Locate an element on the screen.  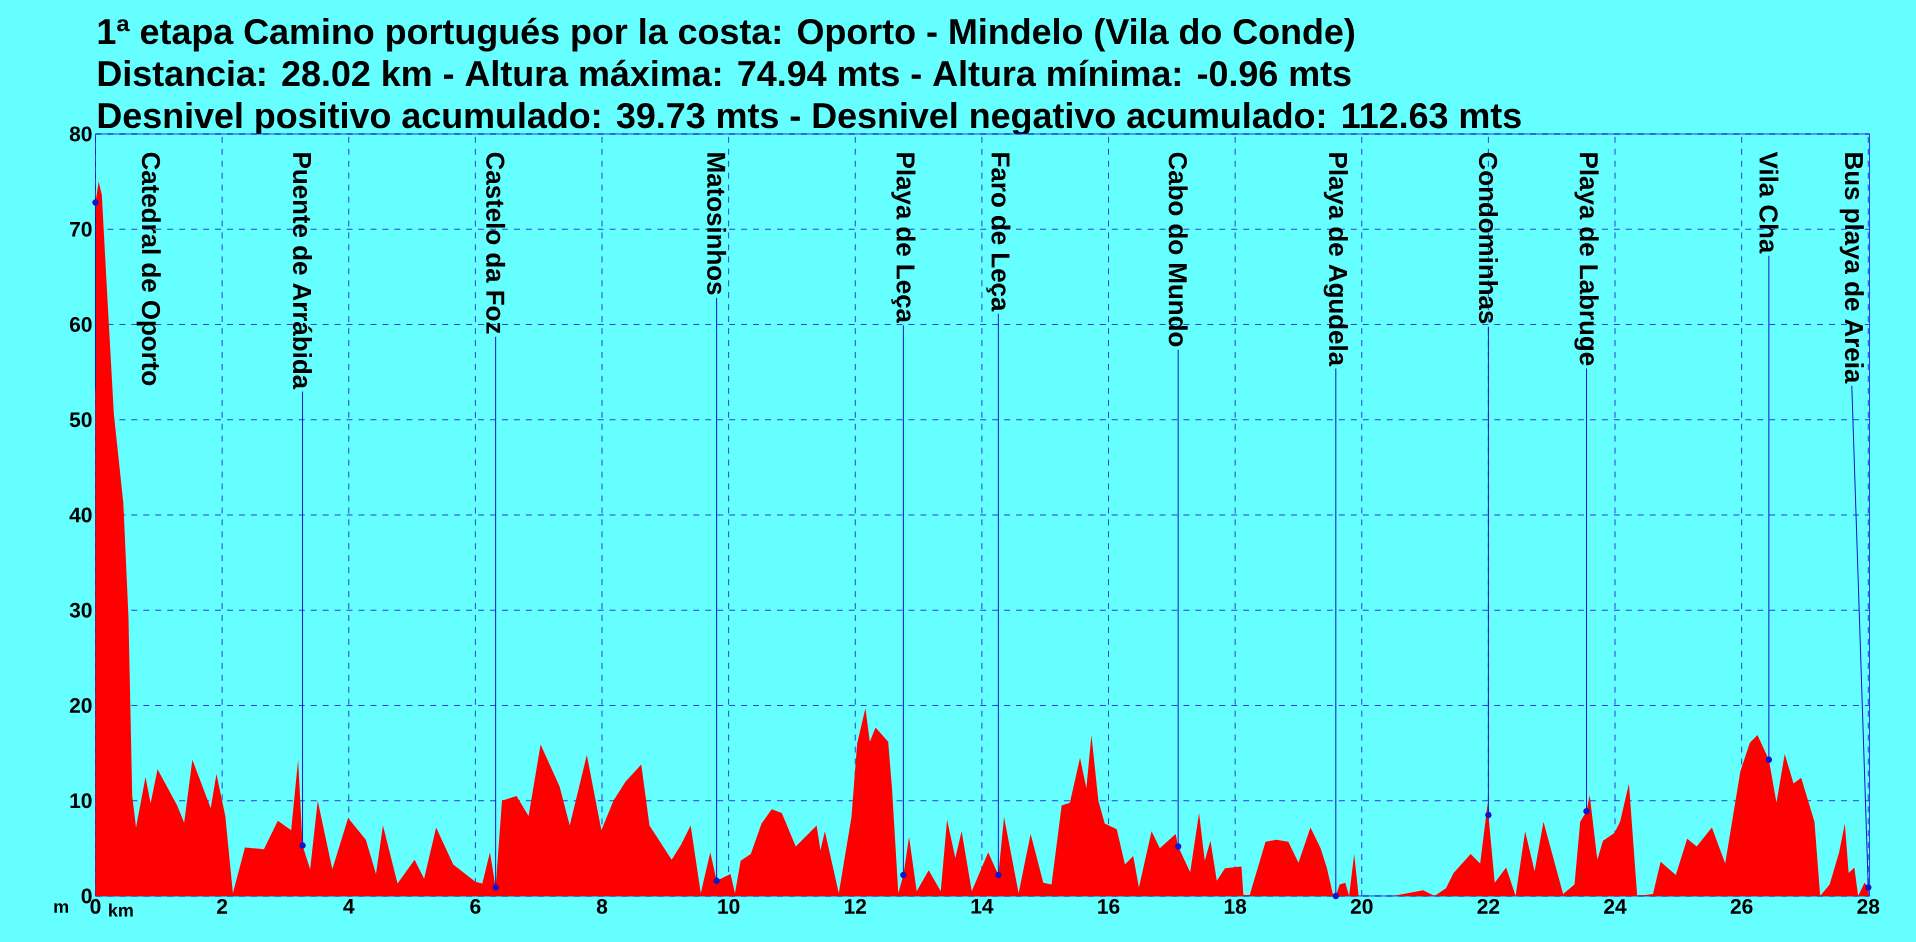
y-tick-label: 80 is located at coordinates (80, 134).